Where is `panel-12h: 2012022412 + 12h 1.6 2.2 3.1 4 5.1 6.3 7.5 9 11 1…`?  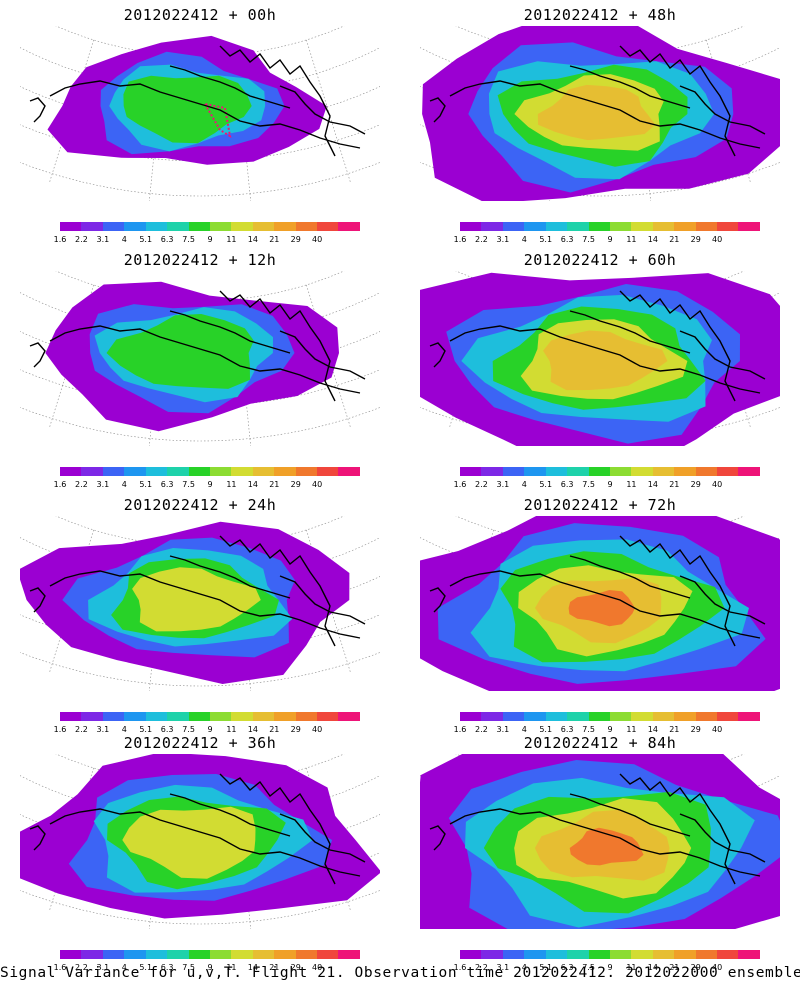 panel-12h: 2012022412 + 12h 1.6 2.2 3.1 4 5.1 6.3 7.5 9 11 1… is located at coordinates (200, 367).